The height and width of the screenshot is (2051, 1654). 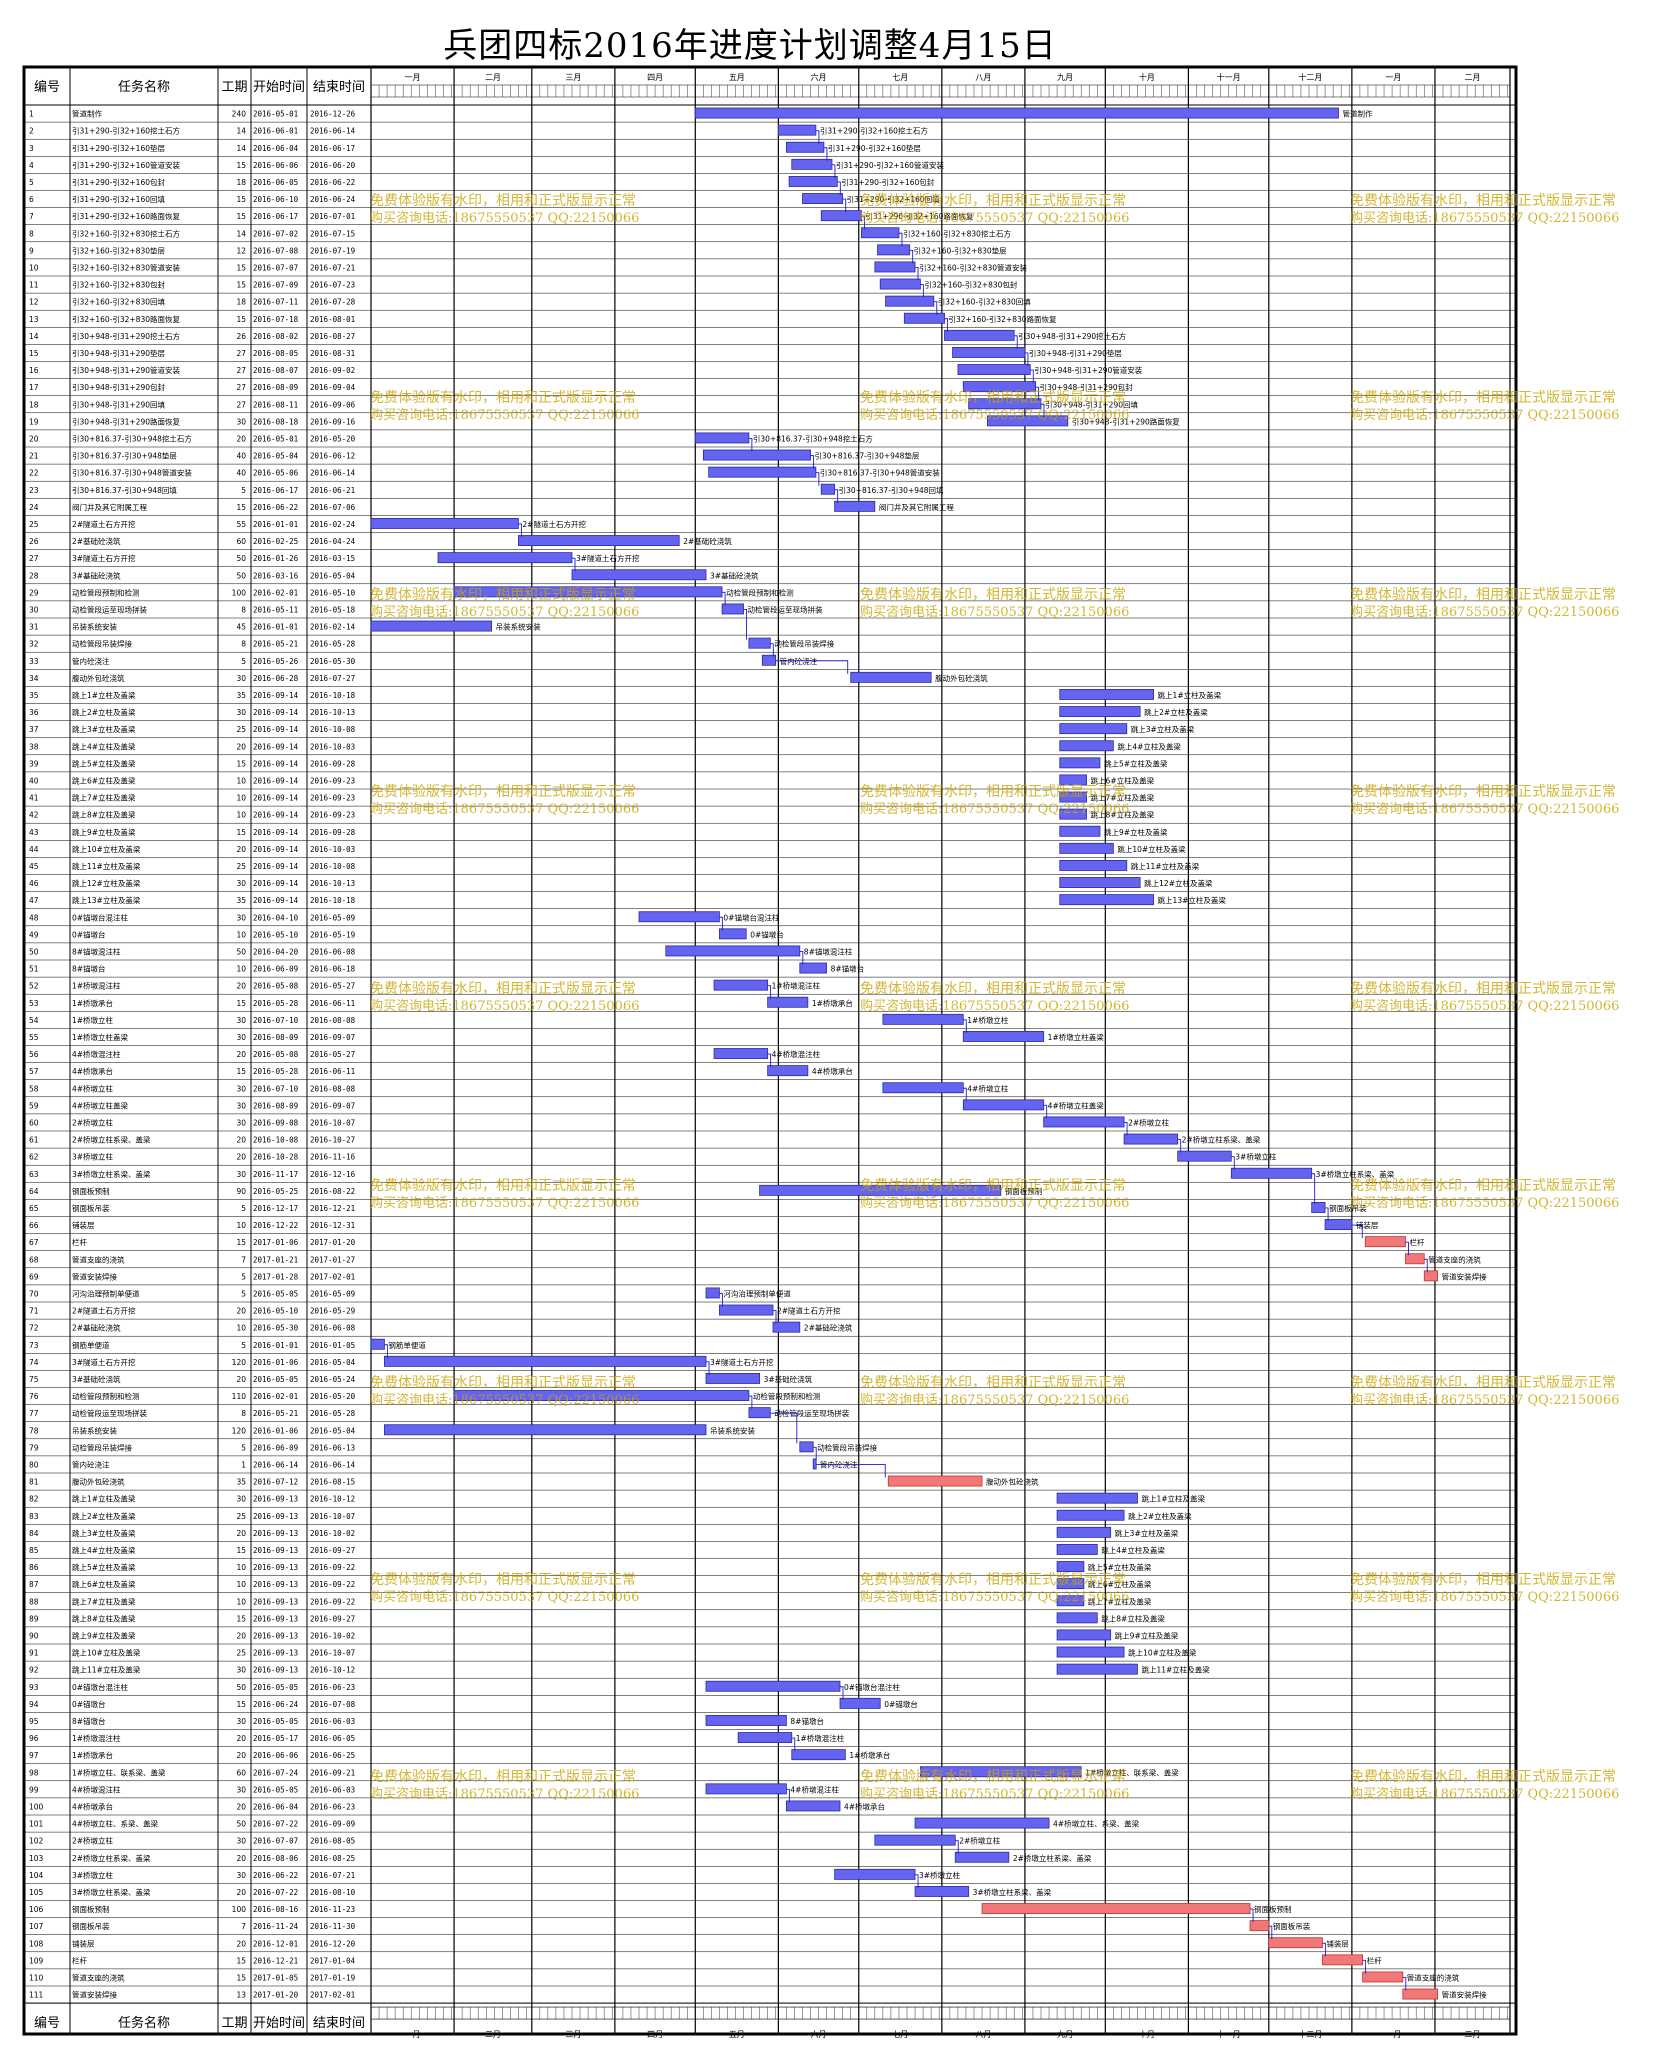 I want to click on footer-month-label: 十一月, so click(x=1229, y=2034).